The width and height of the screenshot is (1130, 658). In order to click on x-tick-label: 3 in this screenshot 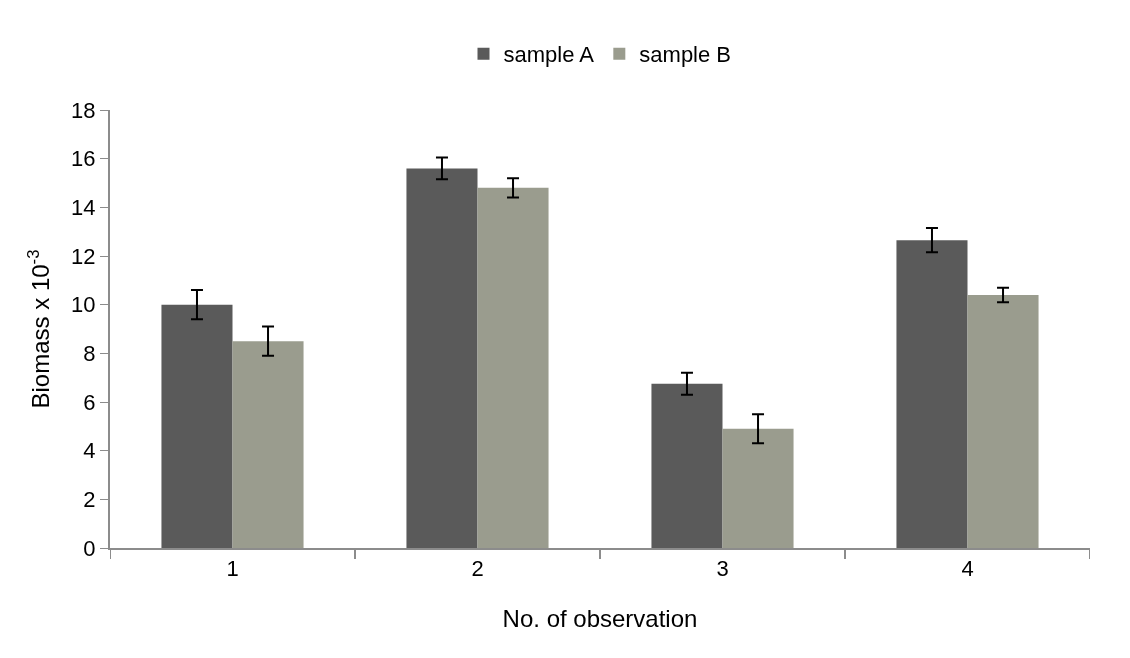, I will do `click(722, 569)`.